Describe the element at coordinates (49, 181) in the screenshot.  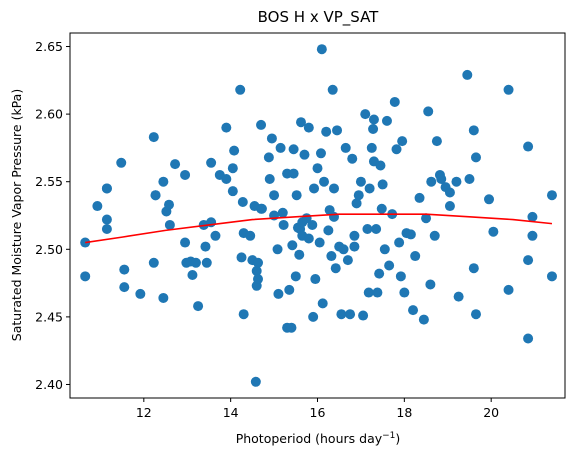
I see `y-tick-label: 2.55` at that location.